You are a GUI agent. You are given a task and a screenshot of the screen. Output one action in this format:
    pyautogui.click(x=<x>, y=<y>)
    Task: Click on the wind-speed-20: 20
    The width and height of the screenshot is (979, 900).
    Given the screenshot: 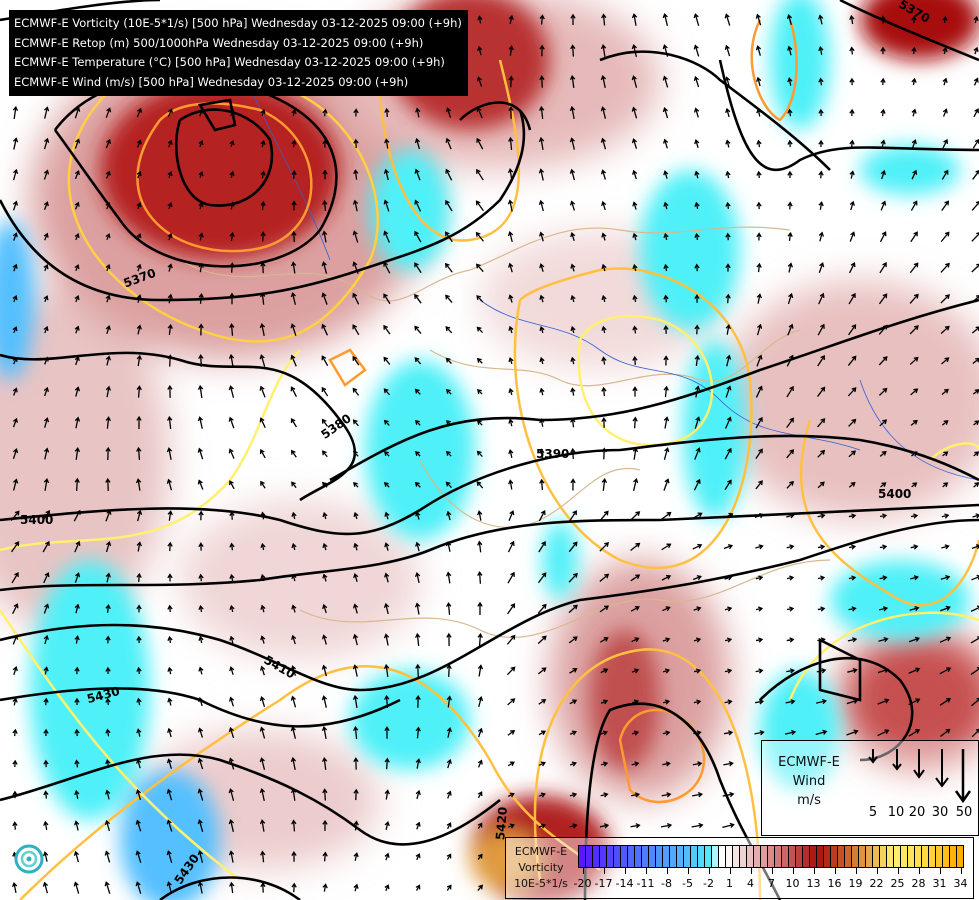 What is the action you would take?
    pyautogui.click(x=917, y=812)
    